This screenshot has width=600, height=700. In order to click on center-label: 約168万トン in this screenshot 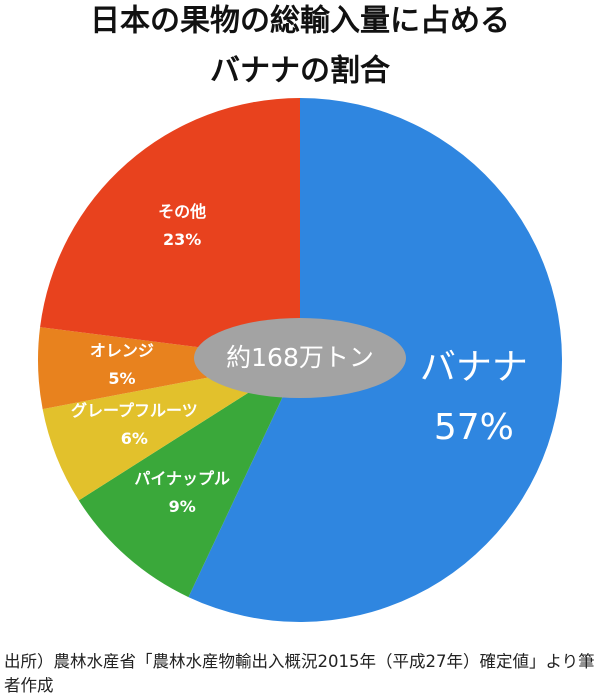, I will do `click(300, 357)`.